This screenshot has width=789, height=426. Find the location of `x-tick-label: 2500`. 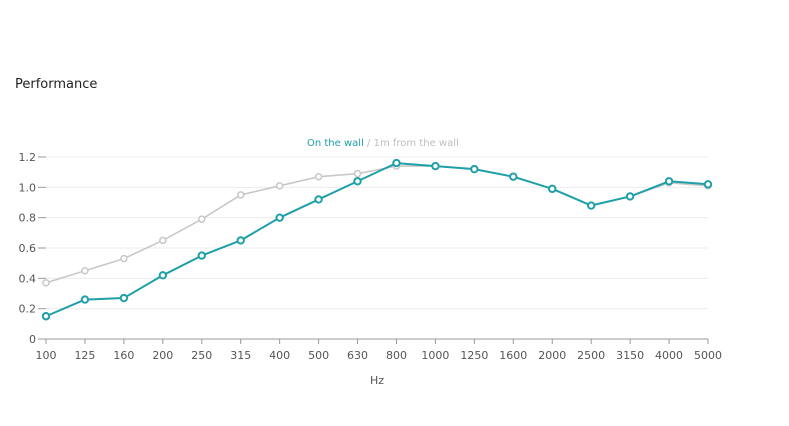

x-tick-label: 2500 is located at coordinates (591, 355).